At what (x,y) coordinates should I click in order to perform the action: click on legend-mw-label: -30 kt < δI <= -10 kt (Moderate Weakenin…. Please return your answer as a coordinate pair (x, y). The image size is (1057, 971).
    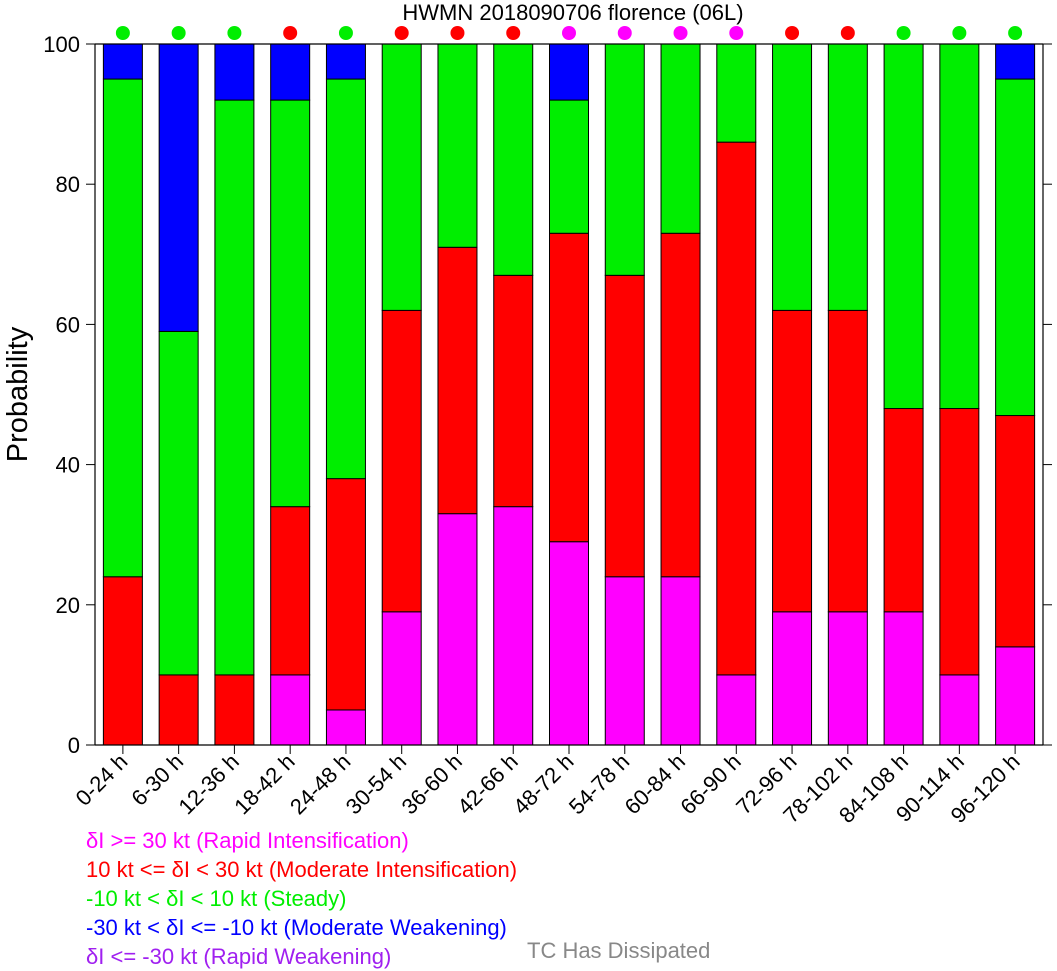
    Looking at the image, I should click on (296, 927).